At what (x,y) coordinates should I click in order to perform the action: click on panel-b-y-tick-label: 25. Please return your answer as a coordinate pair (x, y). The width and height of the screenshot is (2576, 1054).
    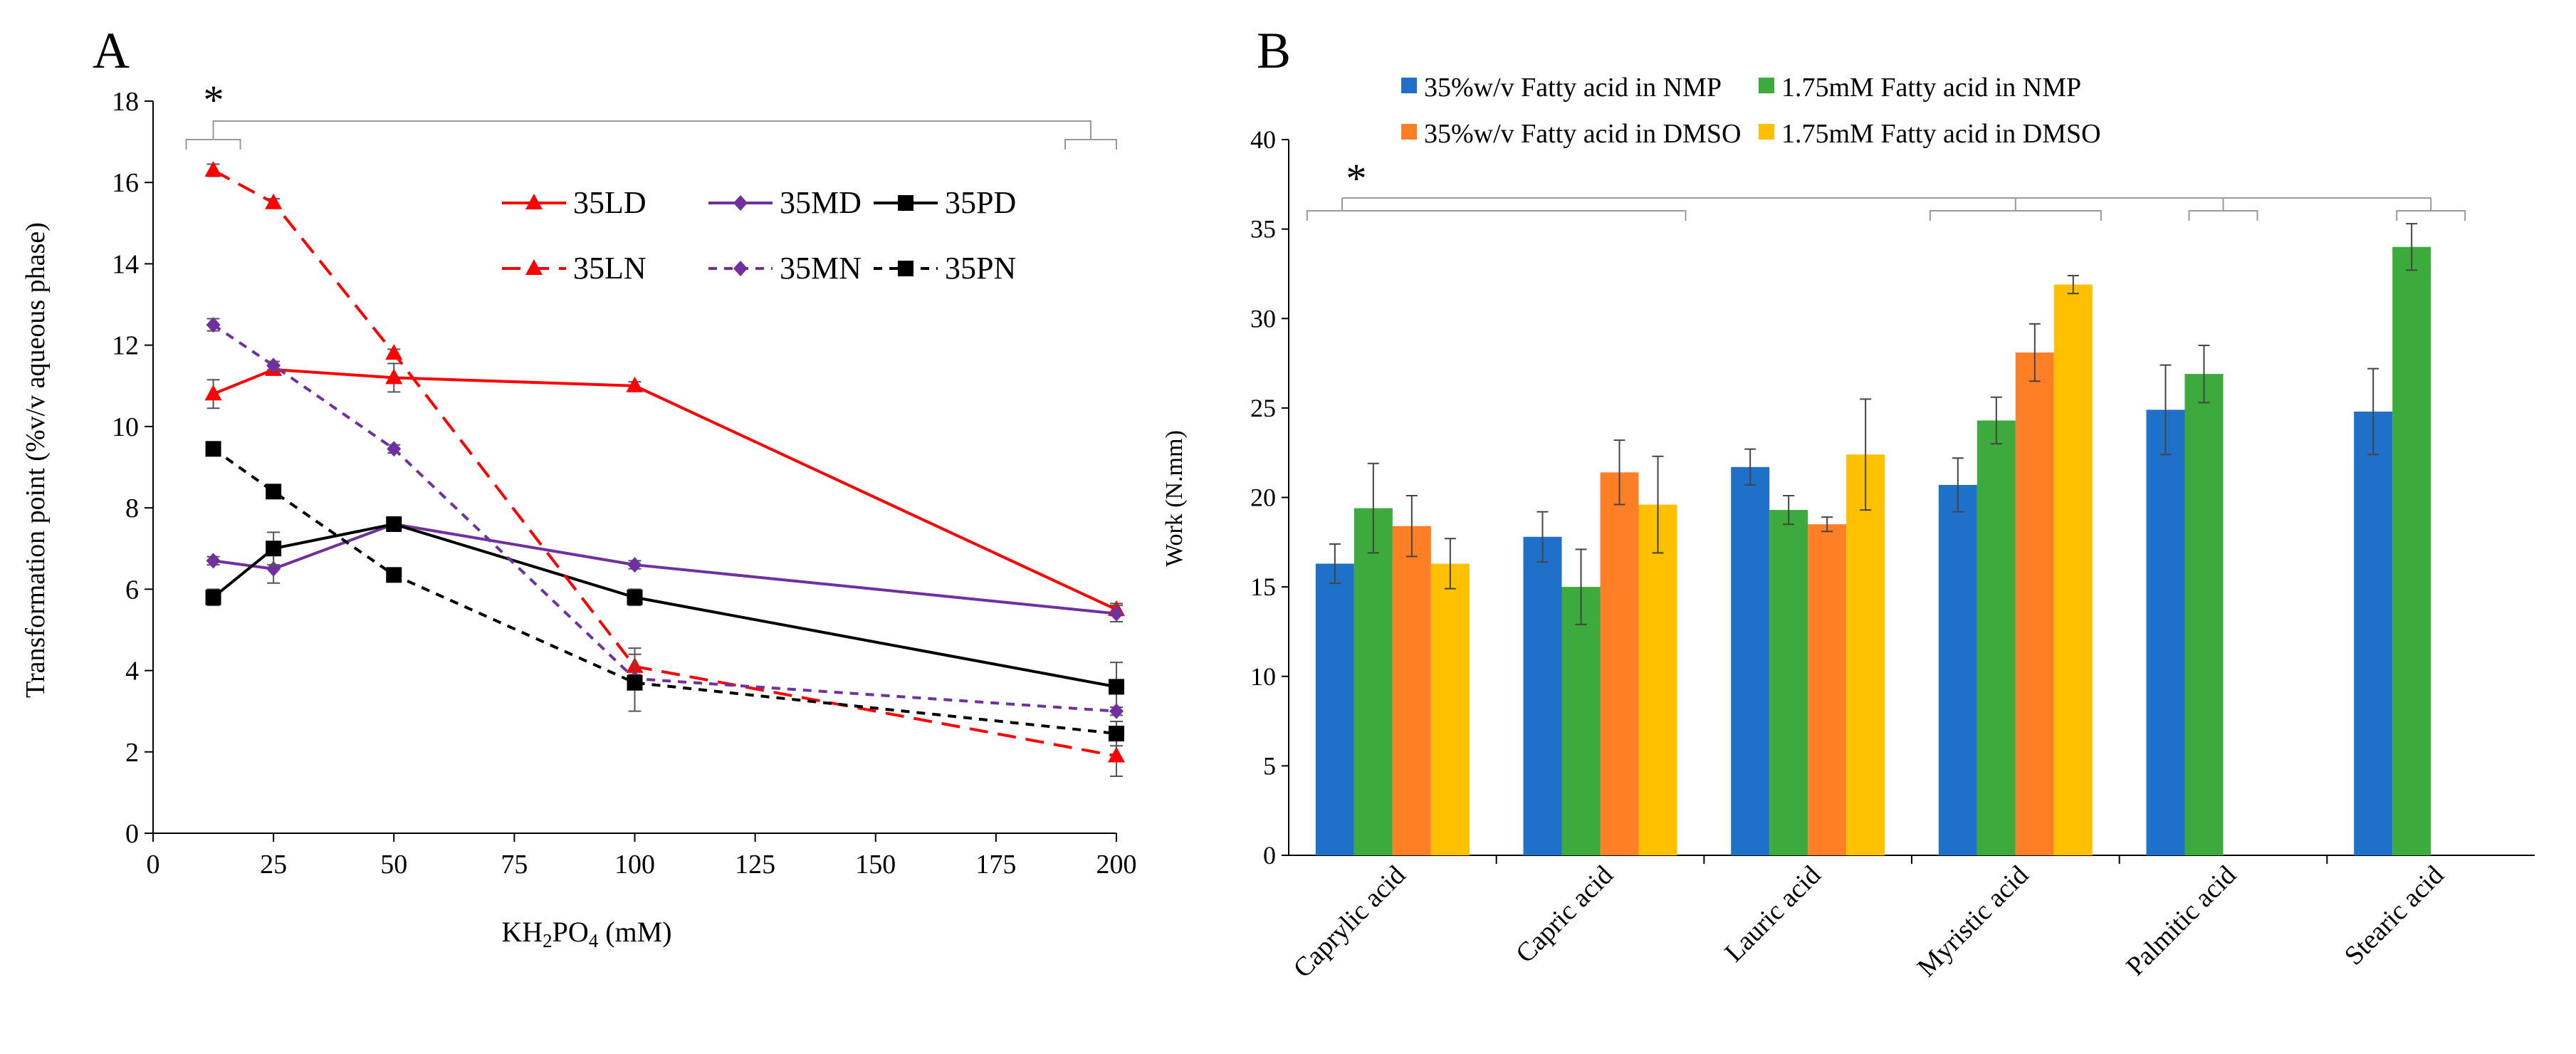
    Looking at the image, I should click on (1263, 408).